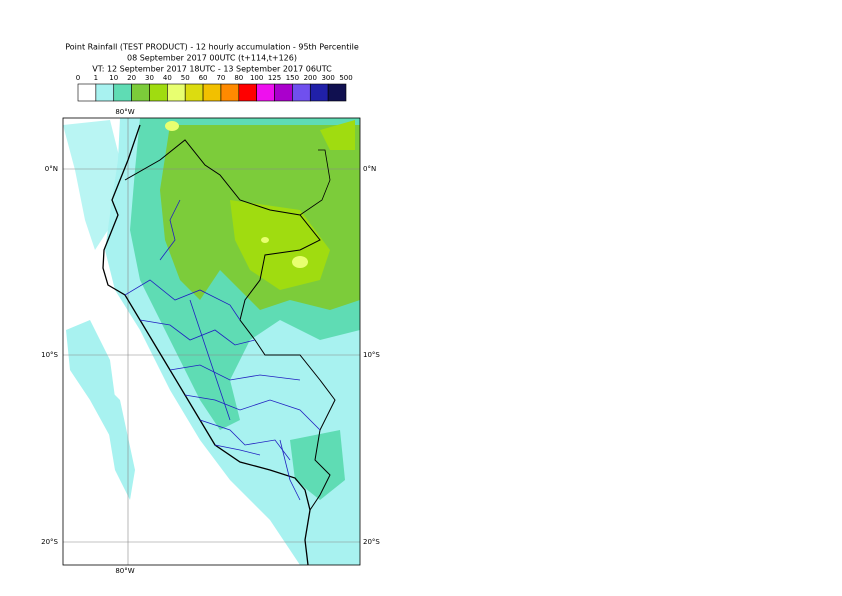  What do you see at coordinates (113, 78) in the screenshot?
I see `legend-label: 10` at bounding box center [113, 78].